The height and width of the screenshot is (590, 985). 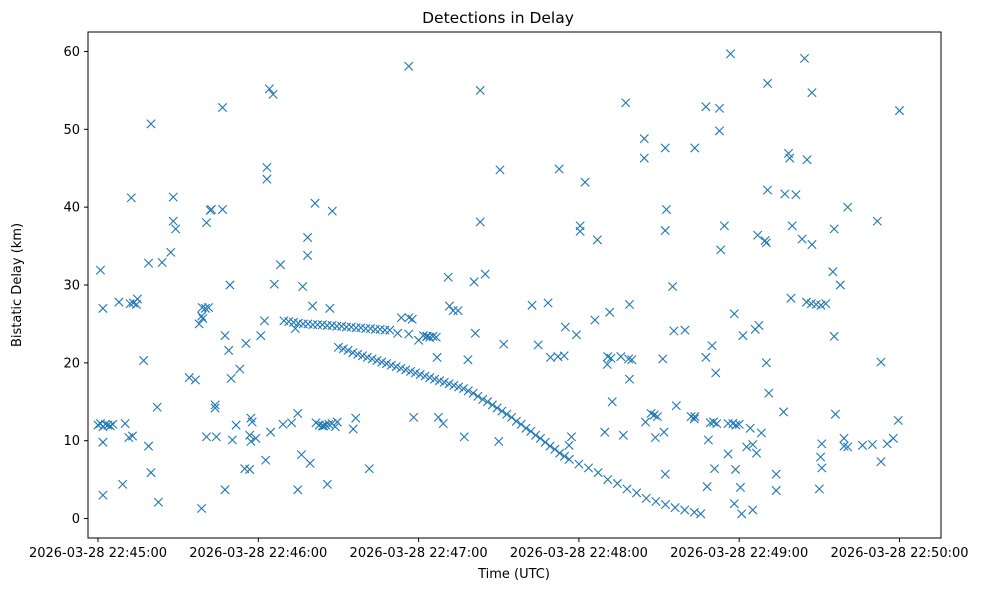 I want to click on y-tick-label: 0, so click(x=76, y=519).